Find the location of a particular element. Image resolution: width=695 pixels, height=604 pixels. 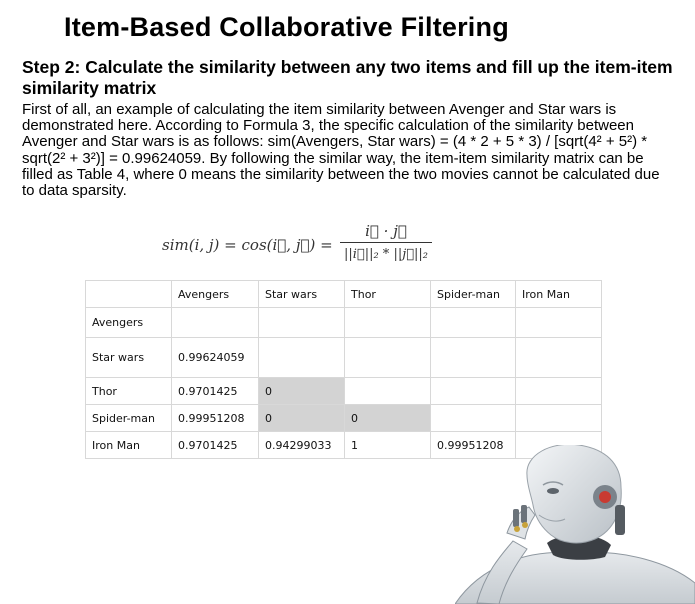

thinking-robot-illustration is located at coordinates (575, 524).